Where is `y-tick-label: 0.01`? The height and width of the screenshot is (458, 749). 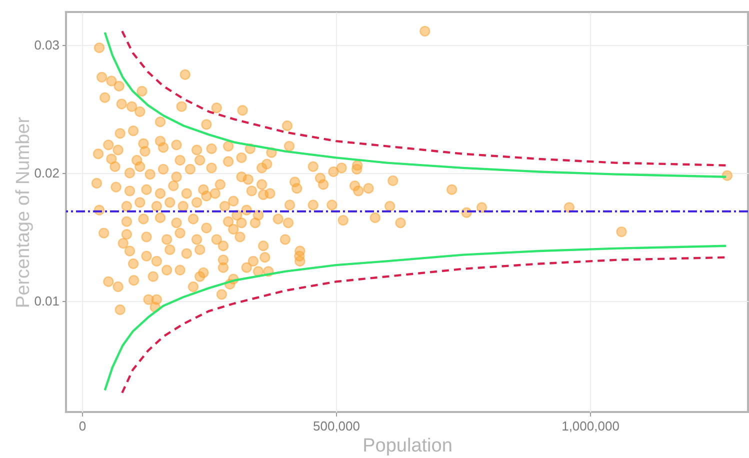
y-tick-label: 0.01 is located at coordinates (47, 300).